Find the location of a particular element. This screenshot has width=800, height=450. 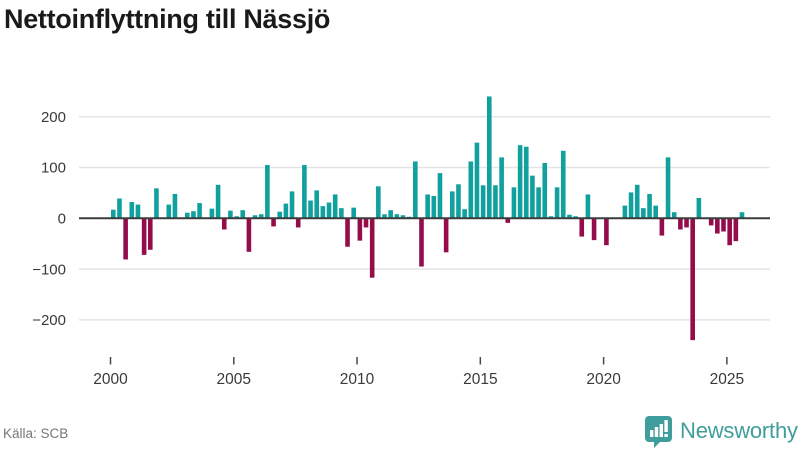

bar-2015-Q1 is located at coordinates (483, 202).